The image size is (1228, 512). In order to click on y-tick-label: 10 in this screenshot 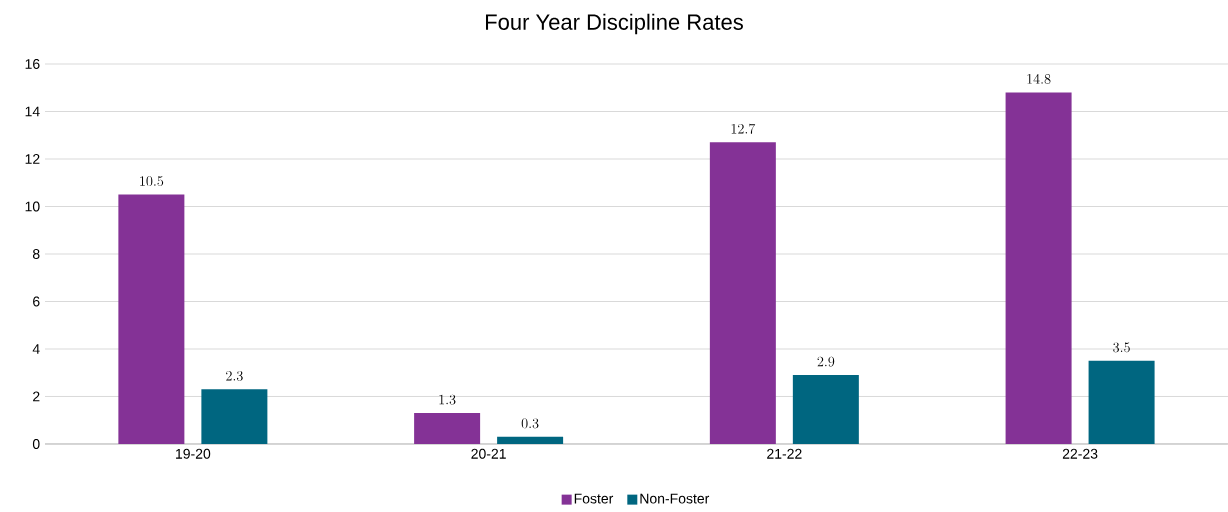, I will do `click(32, 206)`.